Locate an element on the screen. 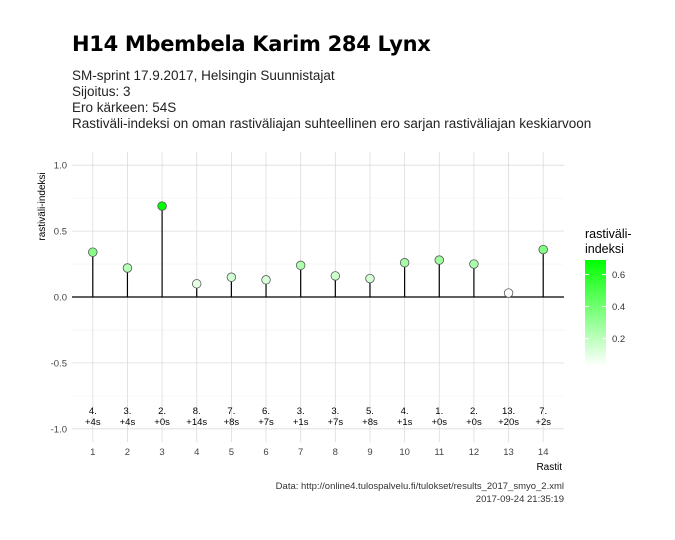 The image size is (675, 540). rank-label: 13. is located at coordinates (508, 411).